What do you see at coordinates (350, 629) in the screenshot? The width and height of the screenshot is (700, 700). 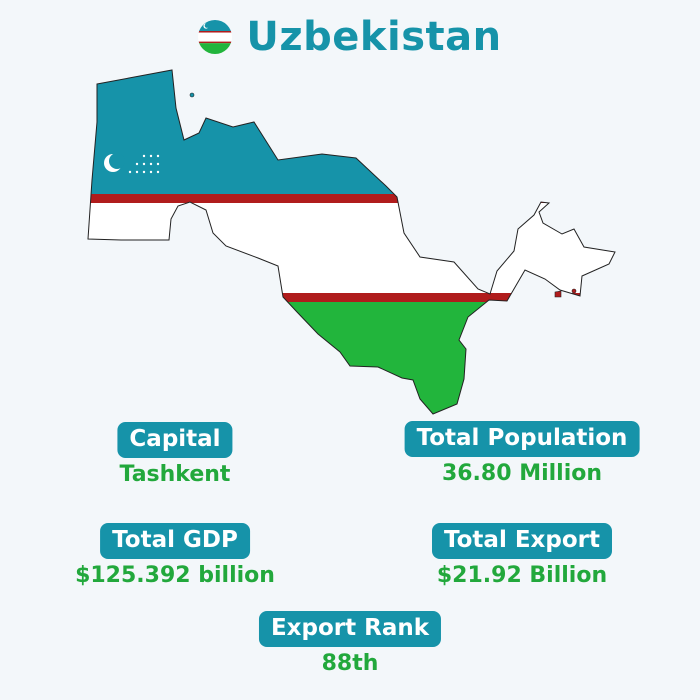 I see `export-rank-label: Export Rank` at bounding box center [350, 629].